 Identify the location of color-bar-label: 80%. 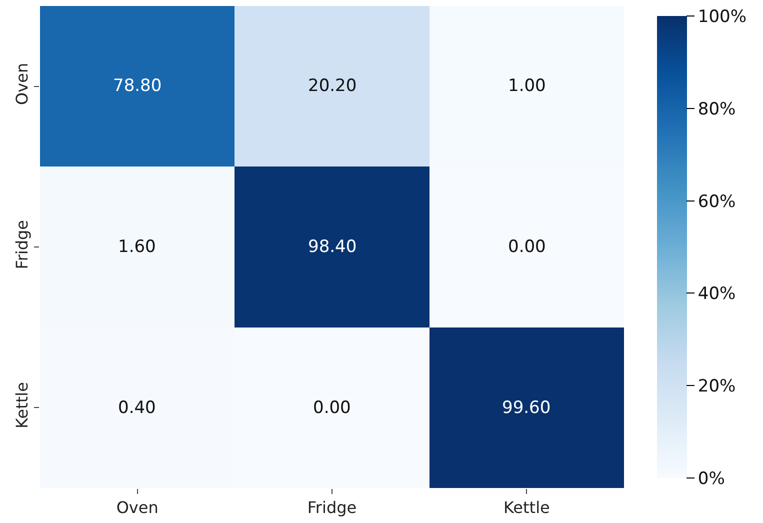
(717, 109).